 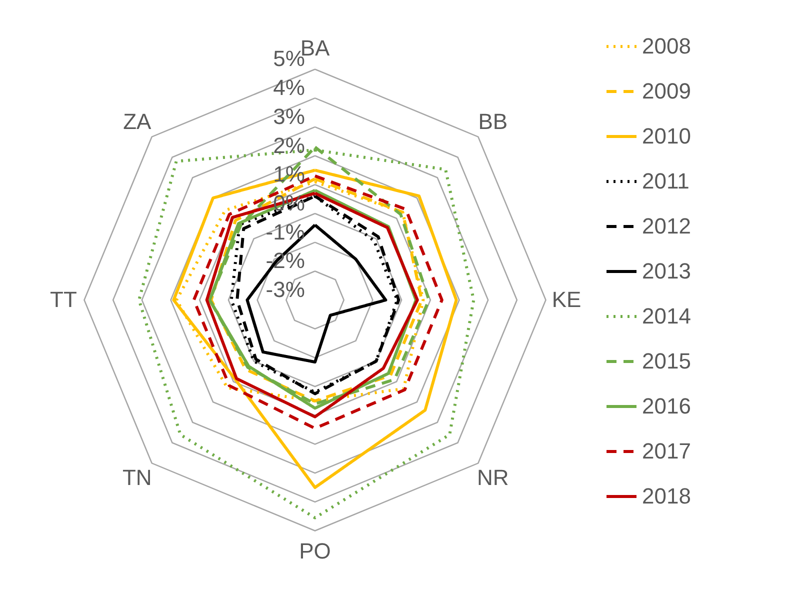 What do you see at coordinates (666, 361) in the screenshot?
I see `legend-label: 2015` at bounding box center [666, 361].